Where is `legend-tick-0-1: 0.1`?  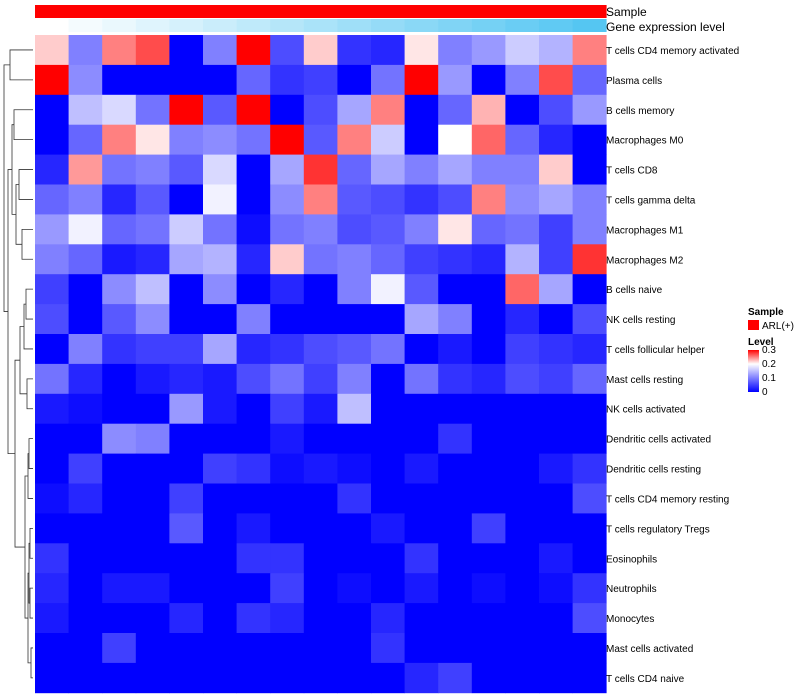
legend-tick-0-1: 0.1 is located at coordinates (769, 378).